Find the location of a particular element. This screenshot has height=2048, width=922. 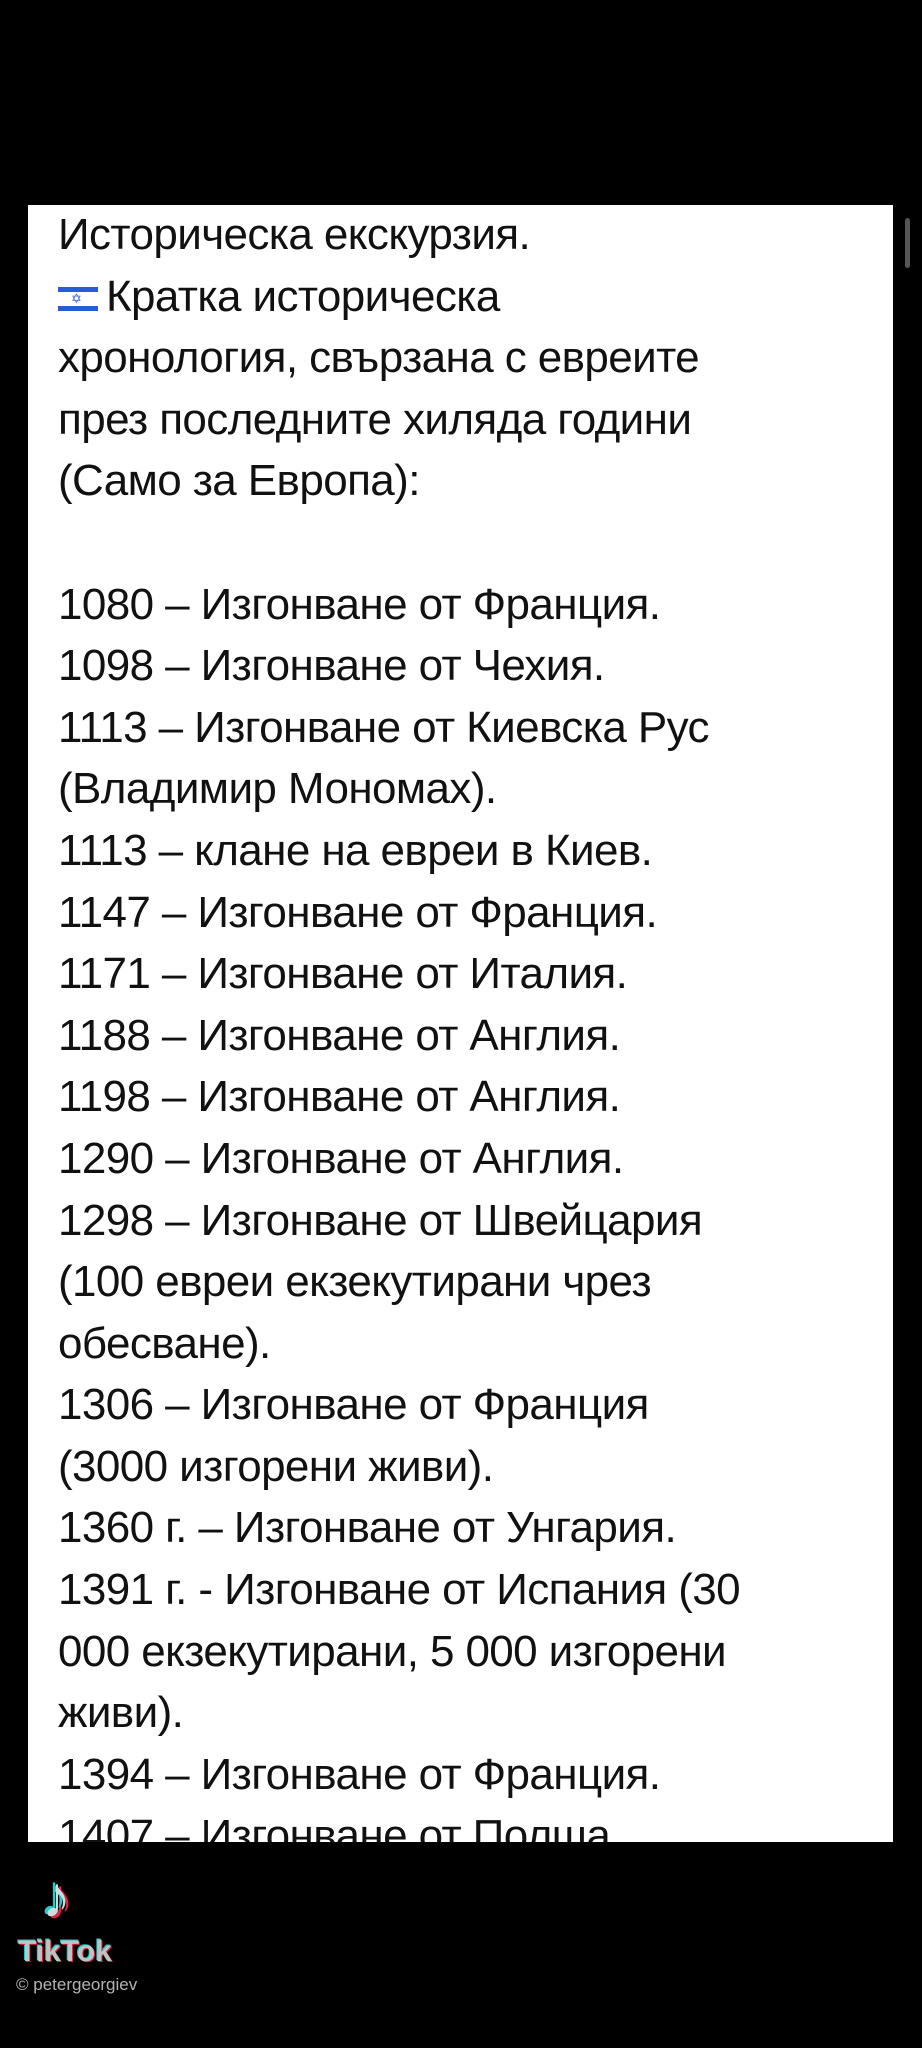

text-line: през последните хиляда години is located at coordinates (399, 420).